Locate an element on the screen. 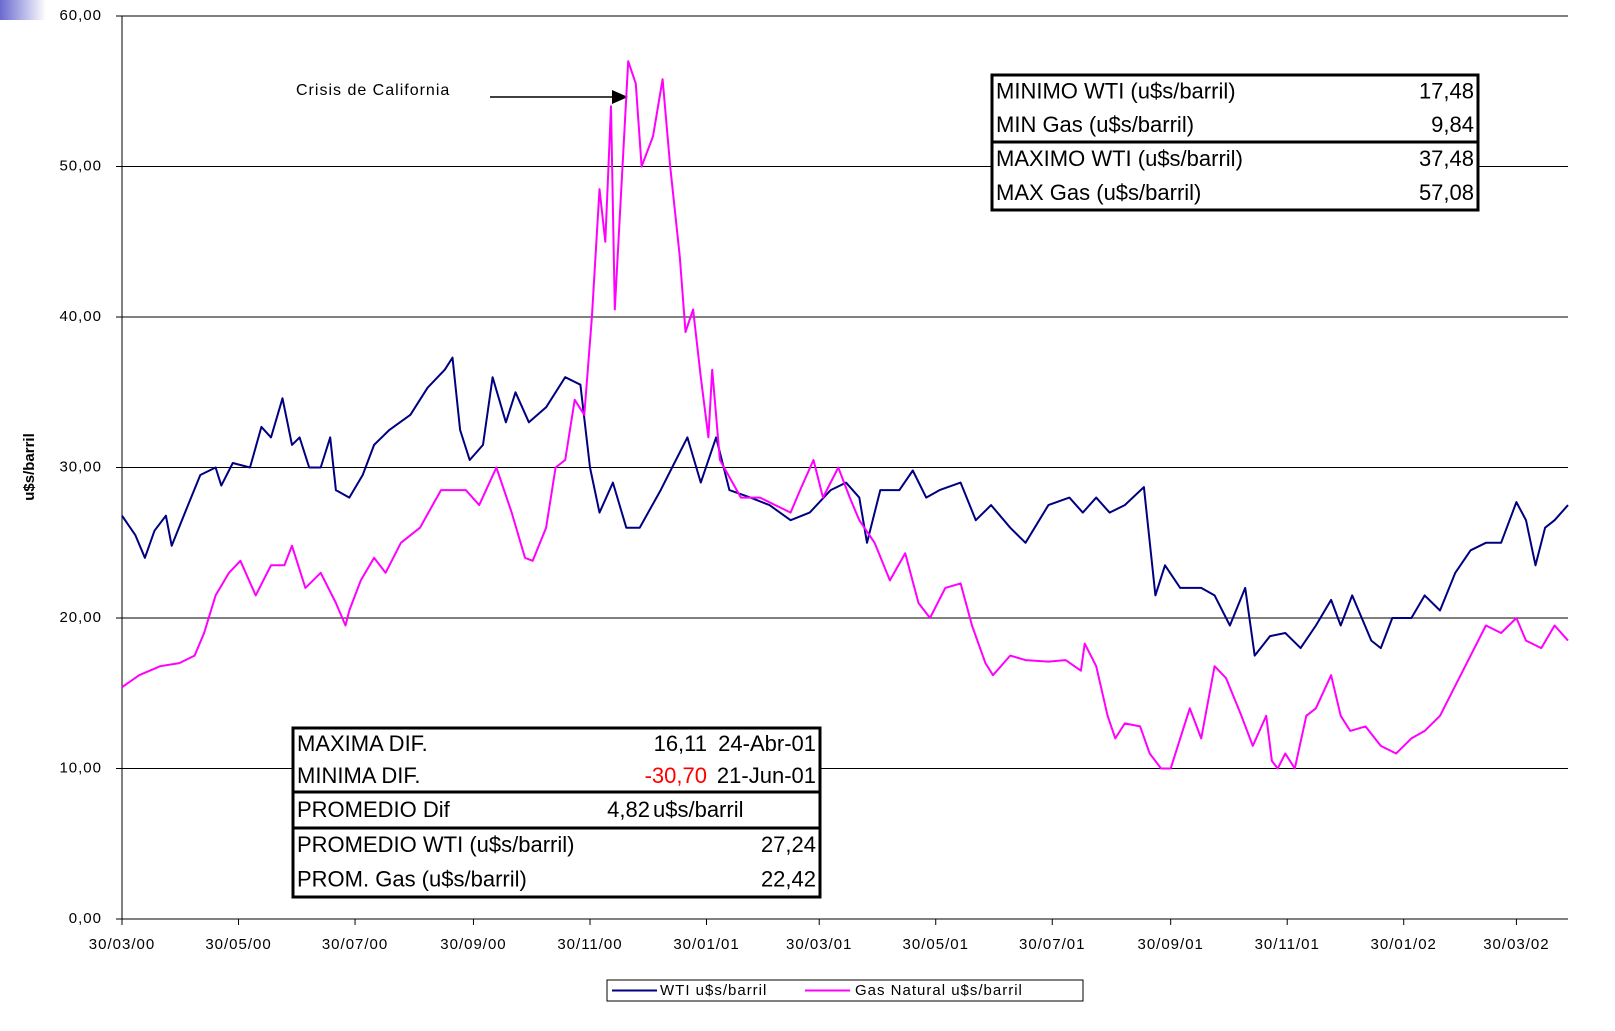  y-tick-label: 20,00 is located at coordinates (80, 617).